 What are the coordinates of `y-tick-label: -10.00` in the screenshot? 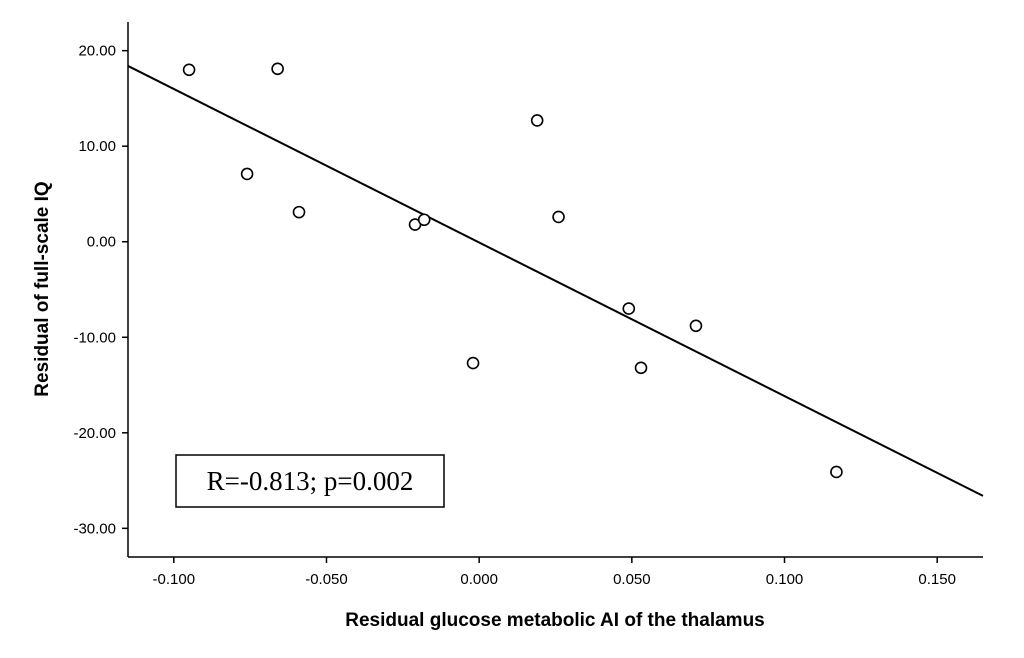 It's located at (94, 337).